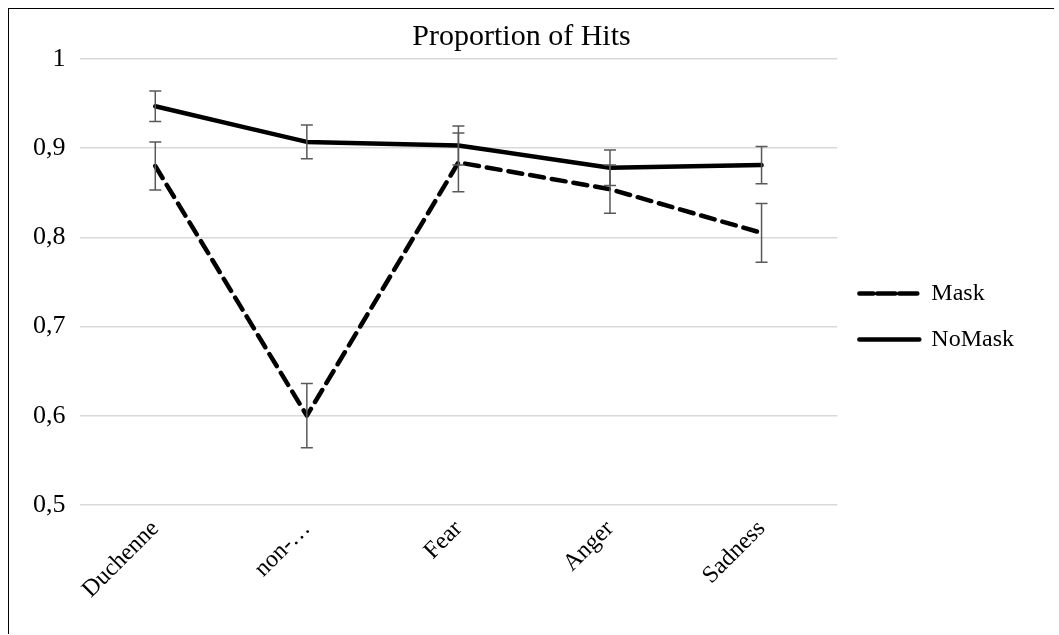 The image size is (1059, 635). What do you see at coordinates (521, 34) in the screenshot?
I see `chart-title: Proportion of Hits` at bounding box center [521, 34].